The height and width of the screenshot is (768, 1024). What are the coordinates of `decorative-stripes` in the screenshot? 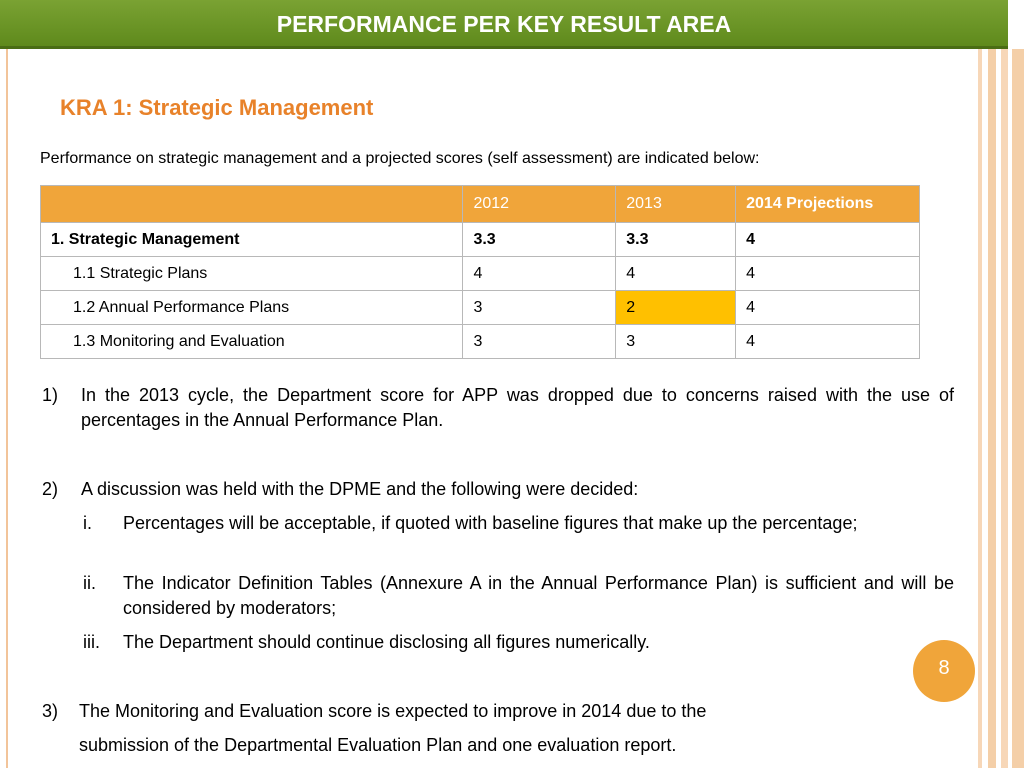 It's located at (1001, 408).